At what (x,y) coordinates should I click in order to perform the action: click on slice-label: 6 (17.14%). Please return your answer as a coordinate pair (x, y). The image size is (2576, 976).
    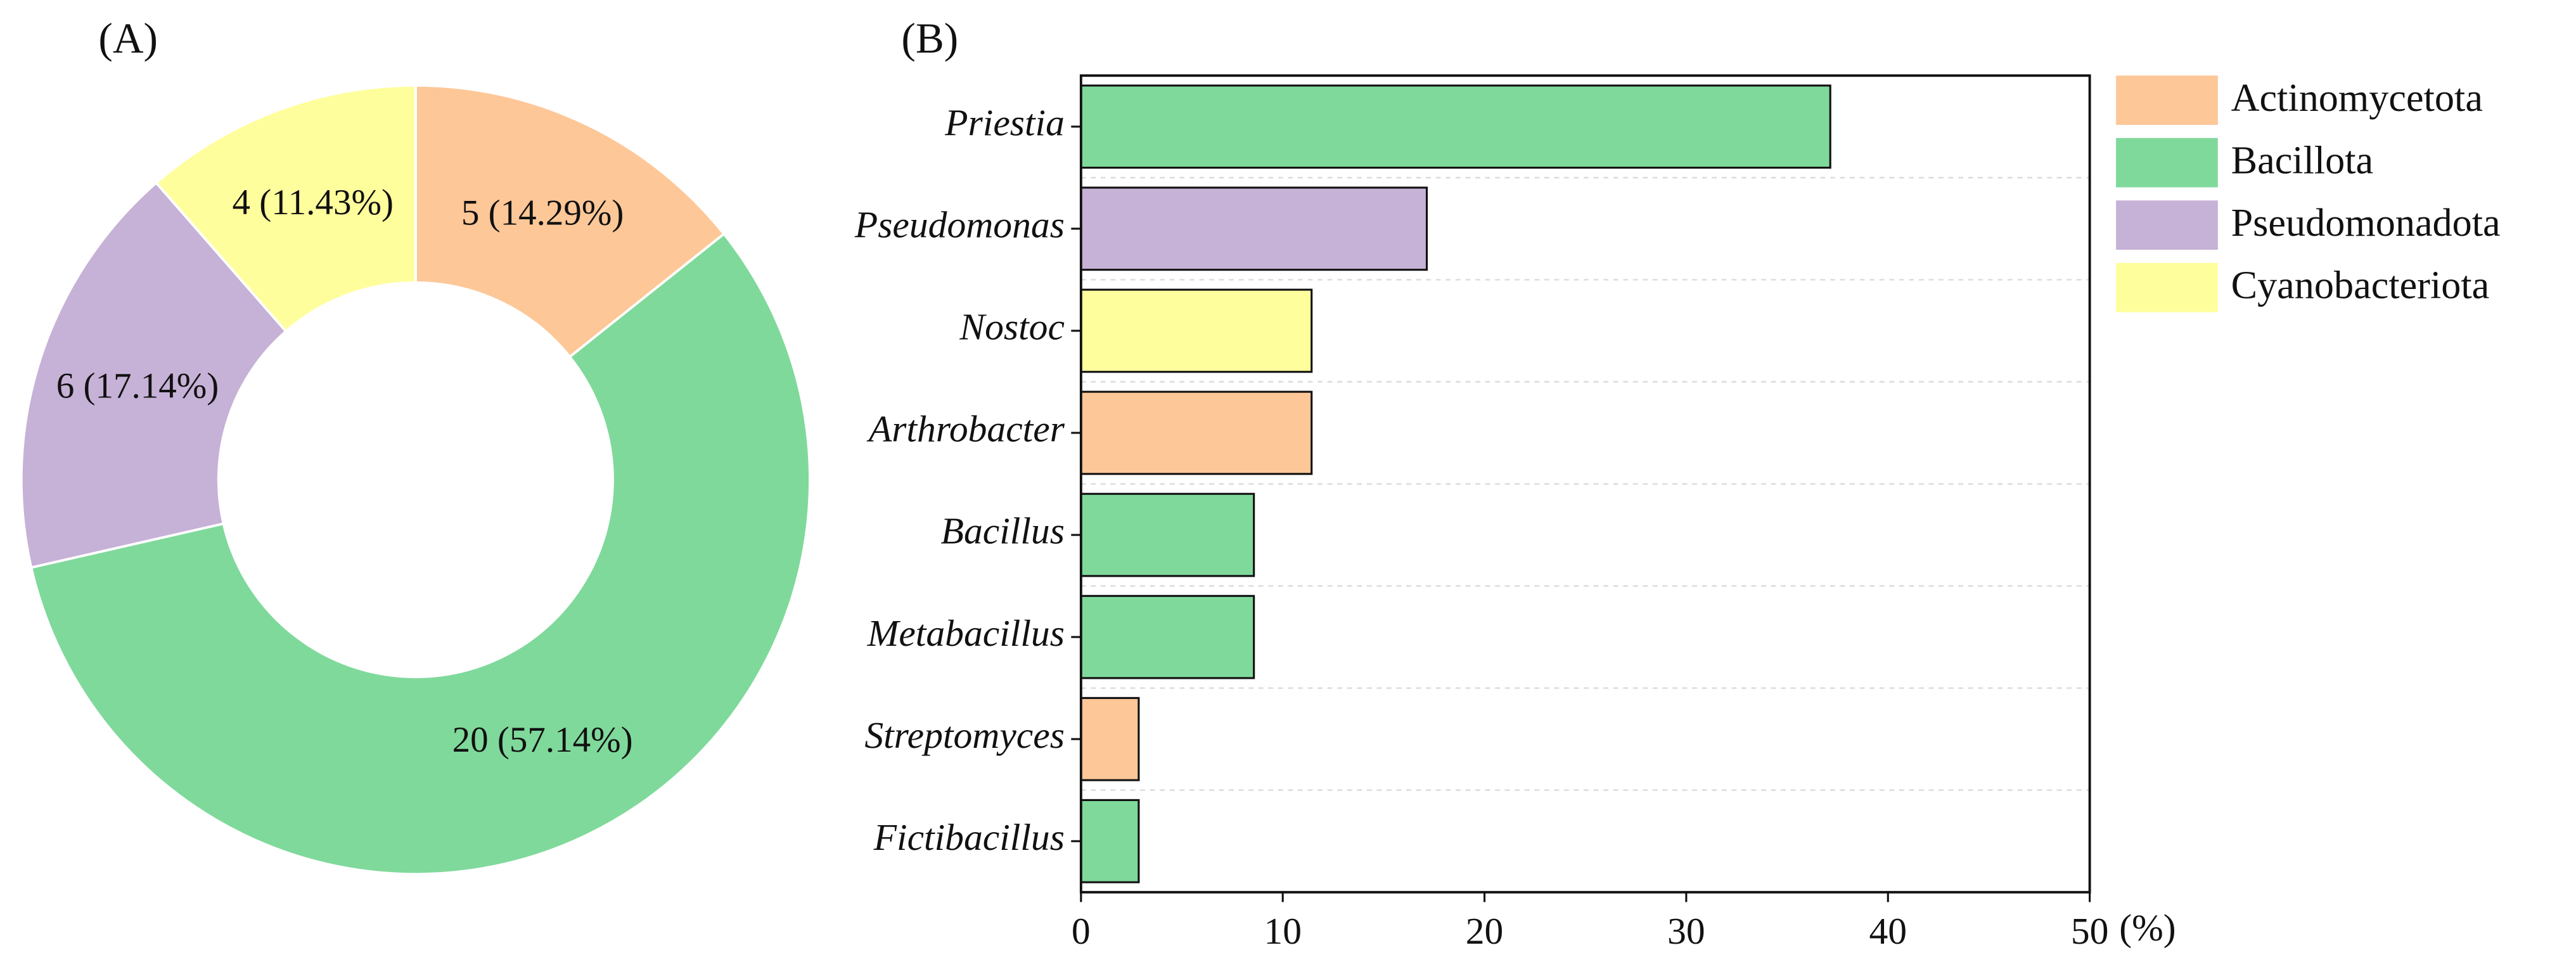
    Looking at the image, I should click on (137, 386).